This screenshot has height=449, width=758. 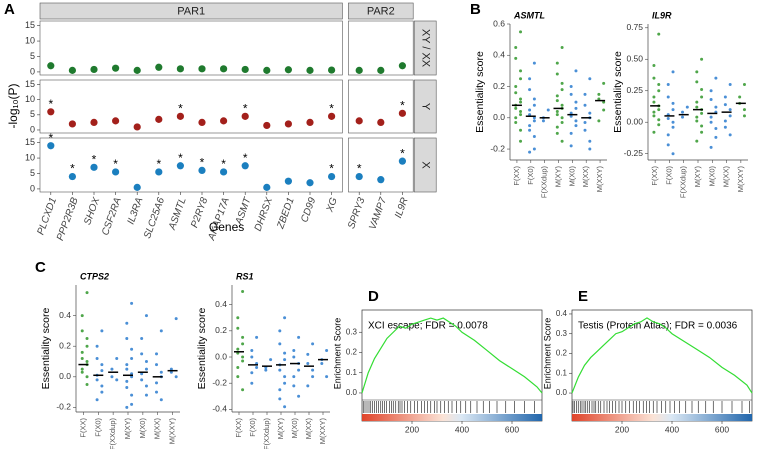 I want to click on y-tick-label: 5, so click(x=32, y=114).